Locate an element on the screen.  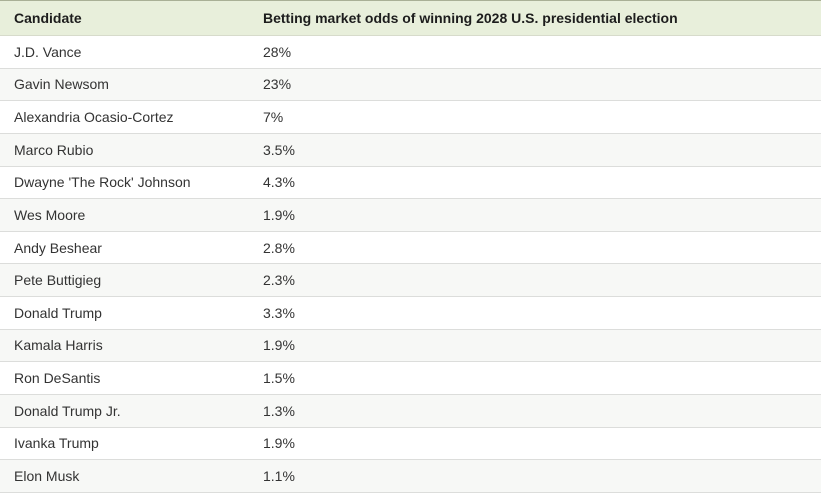
table-row: Andy Beshear 2.8% is located at coordinates (410, 248).